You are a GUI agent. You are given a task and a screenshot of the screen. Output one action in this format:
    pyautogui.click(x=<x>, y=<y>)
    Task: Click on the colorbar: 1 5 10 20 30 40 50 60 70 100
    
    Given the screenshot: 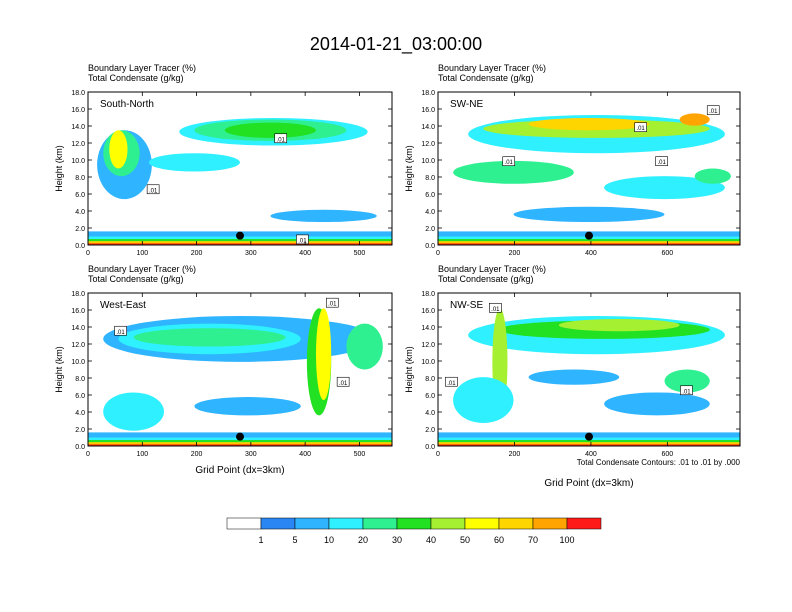 What is the action you would take?
    pyautogui.click(x=414, y=531)
    